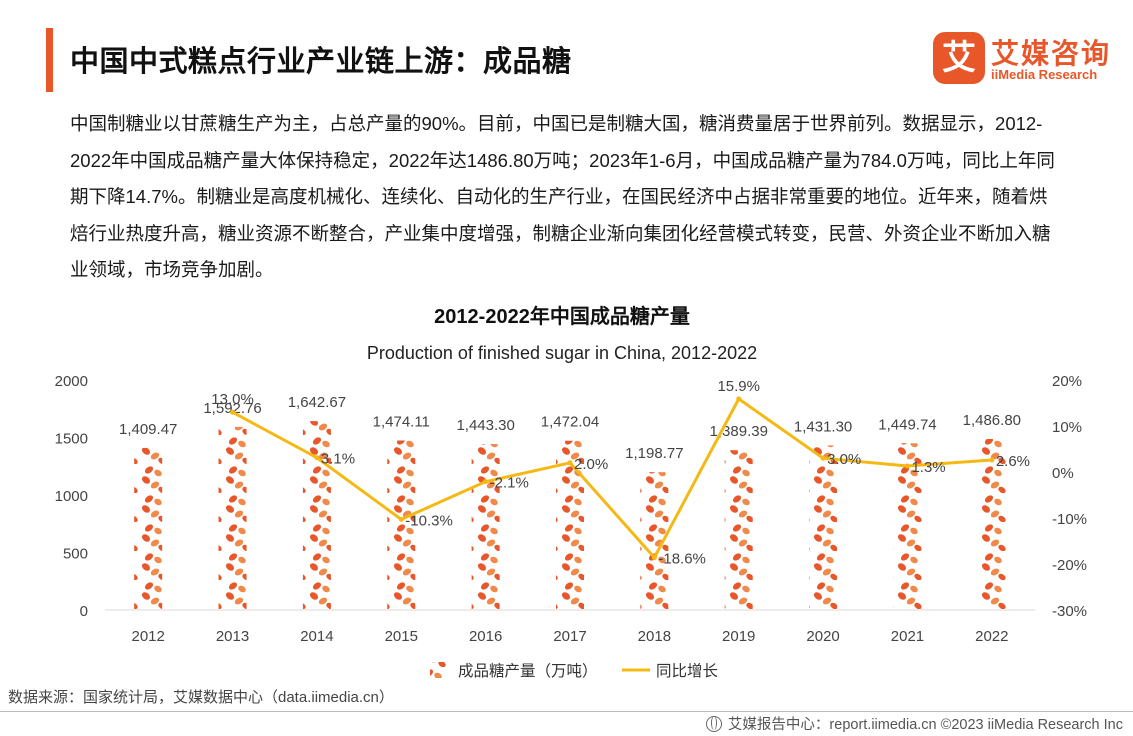 The height and width of the screenshot is (736, 1133). Describe the element at coordinates (71, 381) in the screenshot. I see `left-tick-label: 2000` at that location.